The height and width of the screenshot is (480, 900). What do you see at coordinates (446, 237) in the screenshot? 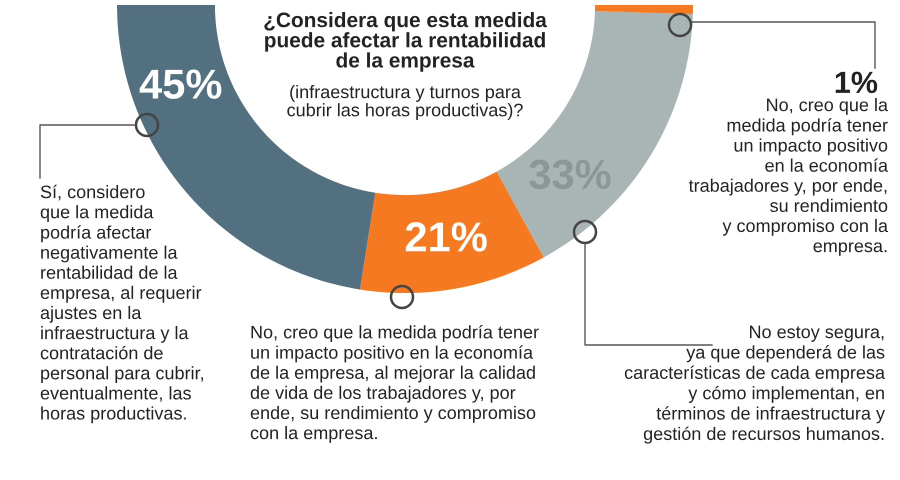
I see `data-label: 21%` at bounding box center [446, 237].